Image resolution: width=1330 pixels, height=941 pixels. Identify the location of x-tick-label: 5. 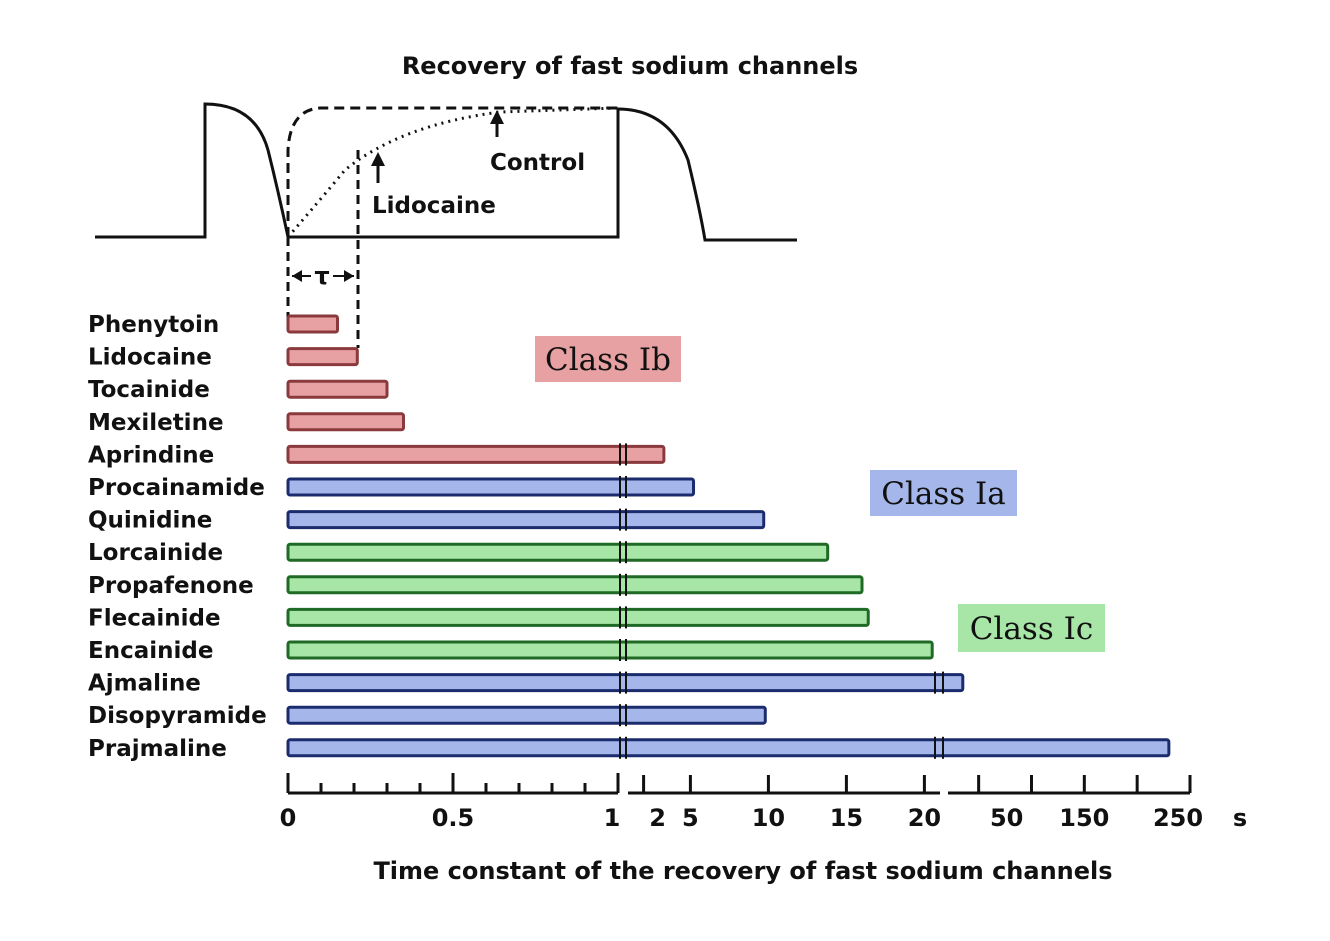
(690, 818).